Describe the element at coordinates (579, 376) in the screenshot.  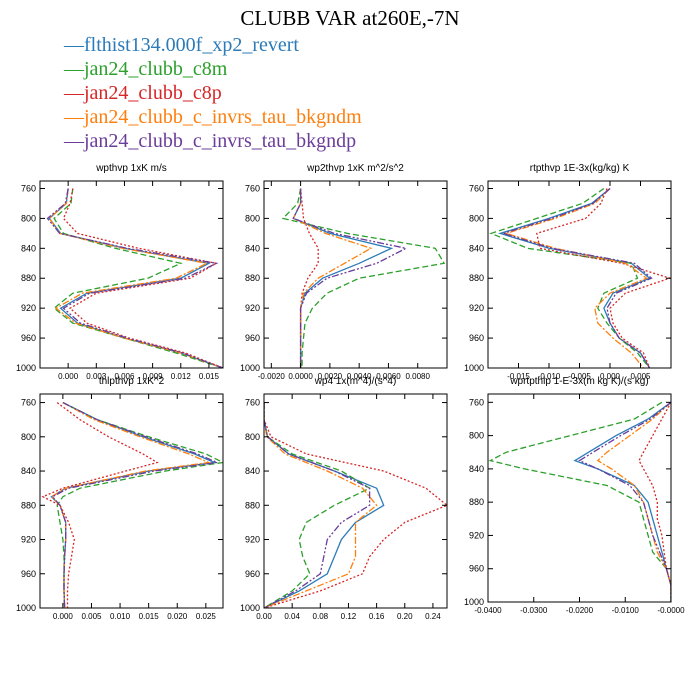
I see `x-tick-label: -0.005` at that location.